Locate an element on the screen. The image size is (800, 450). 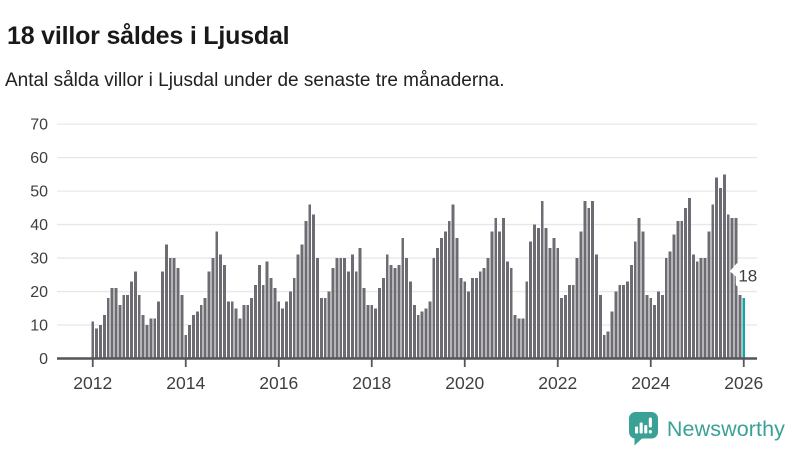
annotation-bg is located at coordinates (748, 274).